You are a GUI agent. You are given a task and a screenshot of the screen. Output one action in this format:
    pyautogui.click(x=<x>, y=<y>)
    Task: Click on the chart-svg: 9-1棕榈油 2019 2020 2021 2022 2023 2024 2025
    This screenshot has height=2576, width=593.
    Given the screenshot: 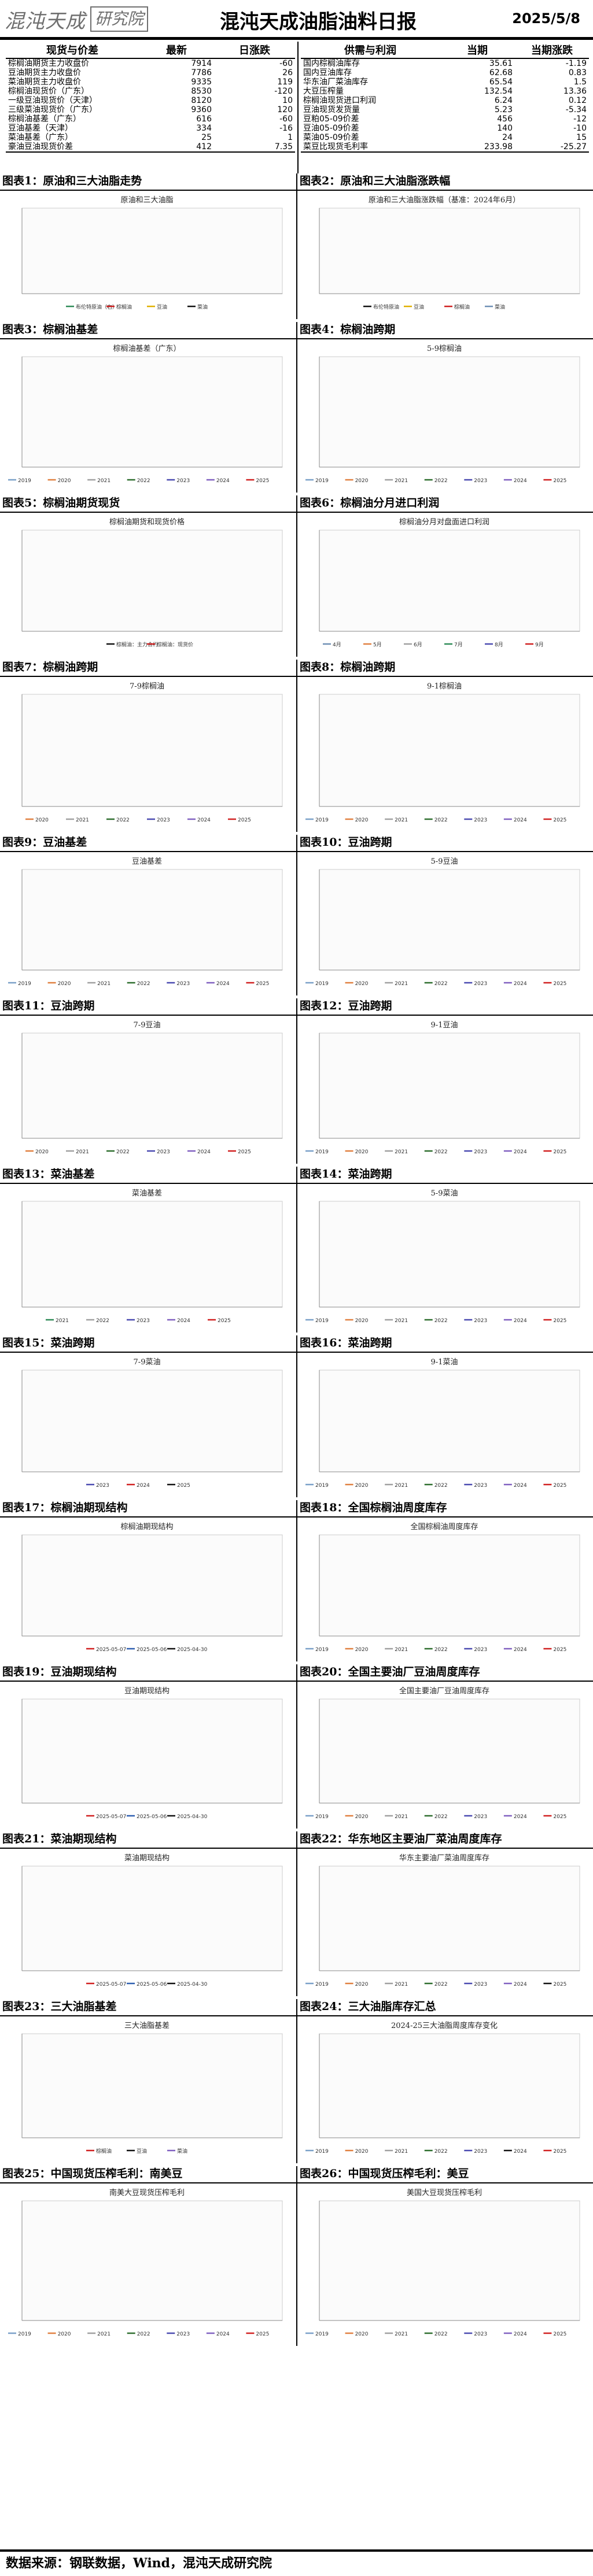 What is the action you would take?
    pyautogui.click(x=442, y=752)
    